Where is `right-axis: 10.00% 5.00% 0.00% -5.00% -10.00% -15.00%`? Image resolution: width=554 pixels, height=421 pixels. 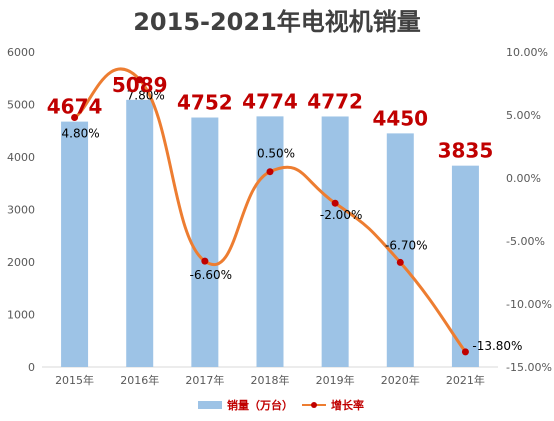
right-axis: 10.00% 5.00% 0.00% -5.00% -10.00% -15.00% is located at coordinates (529, 210).